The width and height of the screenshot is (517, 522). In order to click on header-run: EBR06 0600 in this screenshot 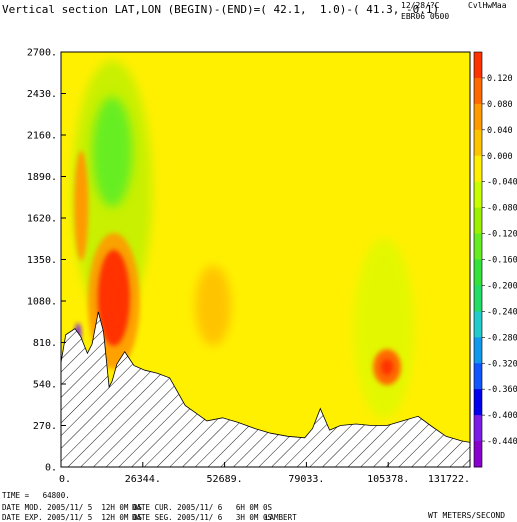, I will do `click(425, 16)`.